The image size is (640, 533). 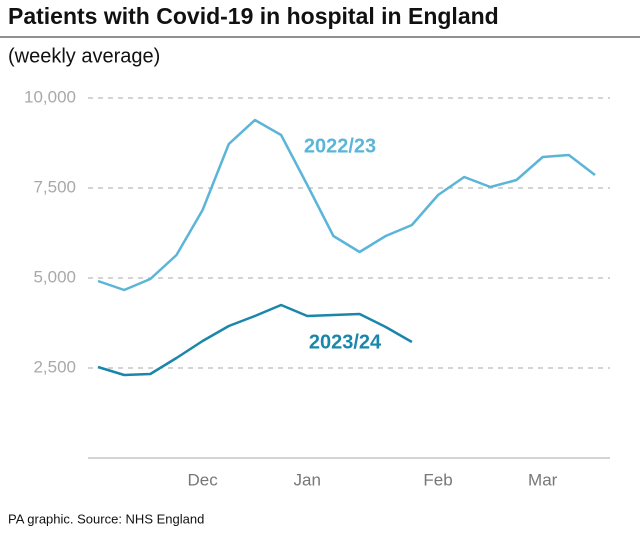 I want to click on series-label: 2022/23, so click(x=340, y=146).